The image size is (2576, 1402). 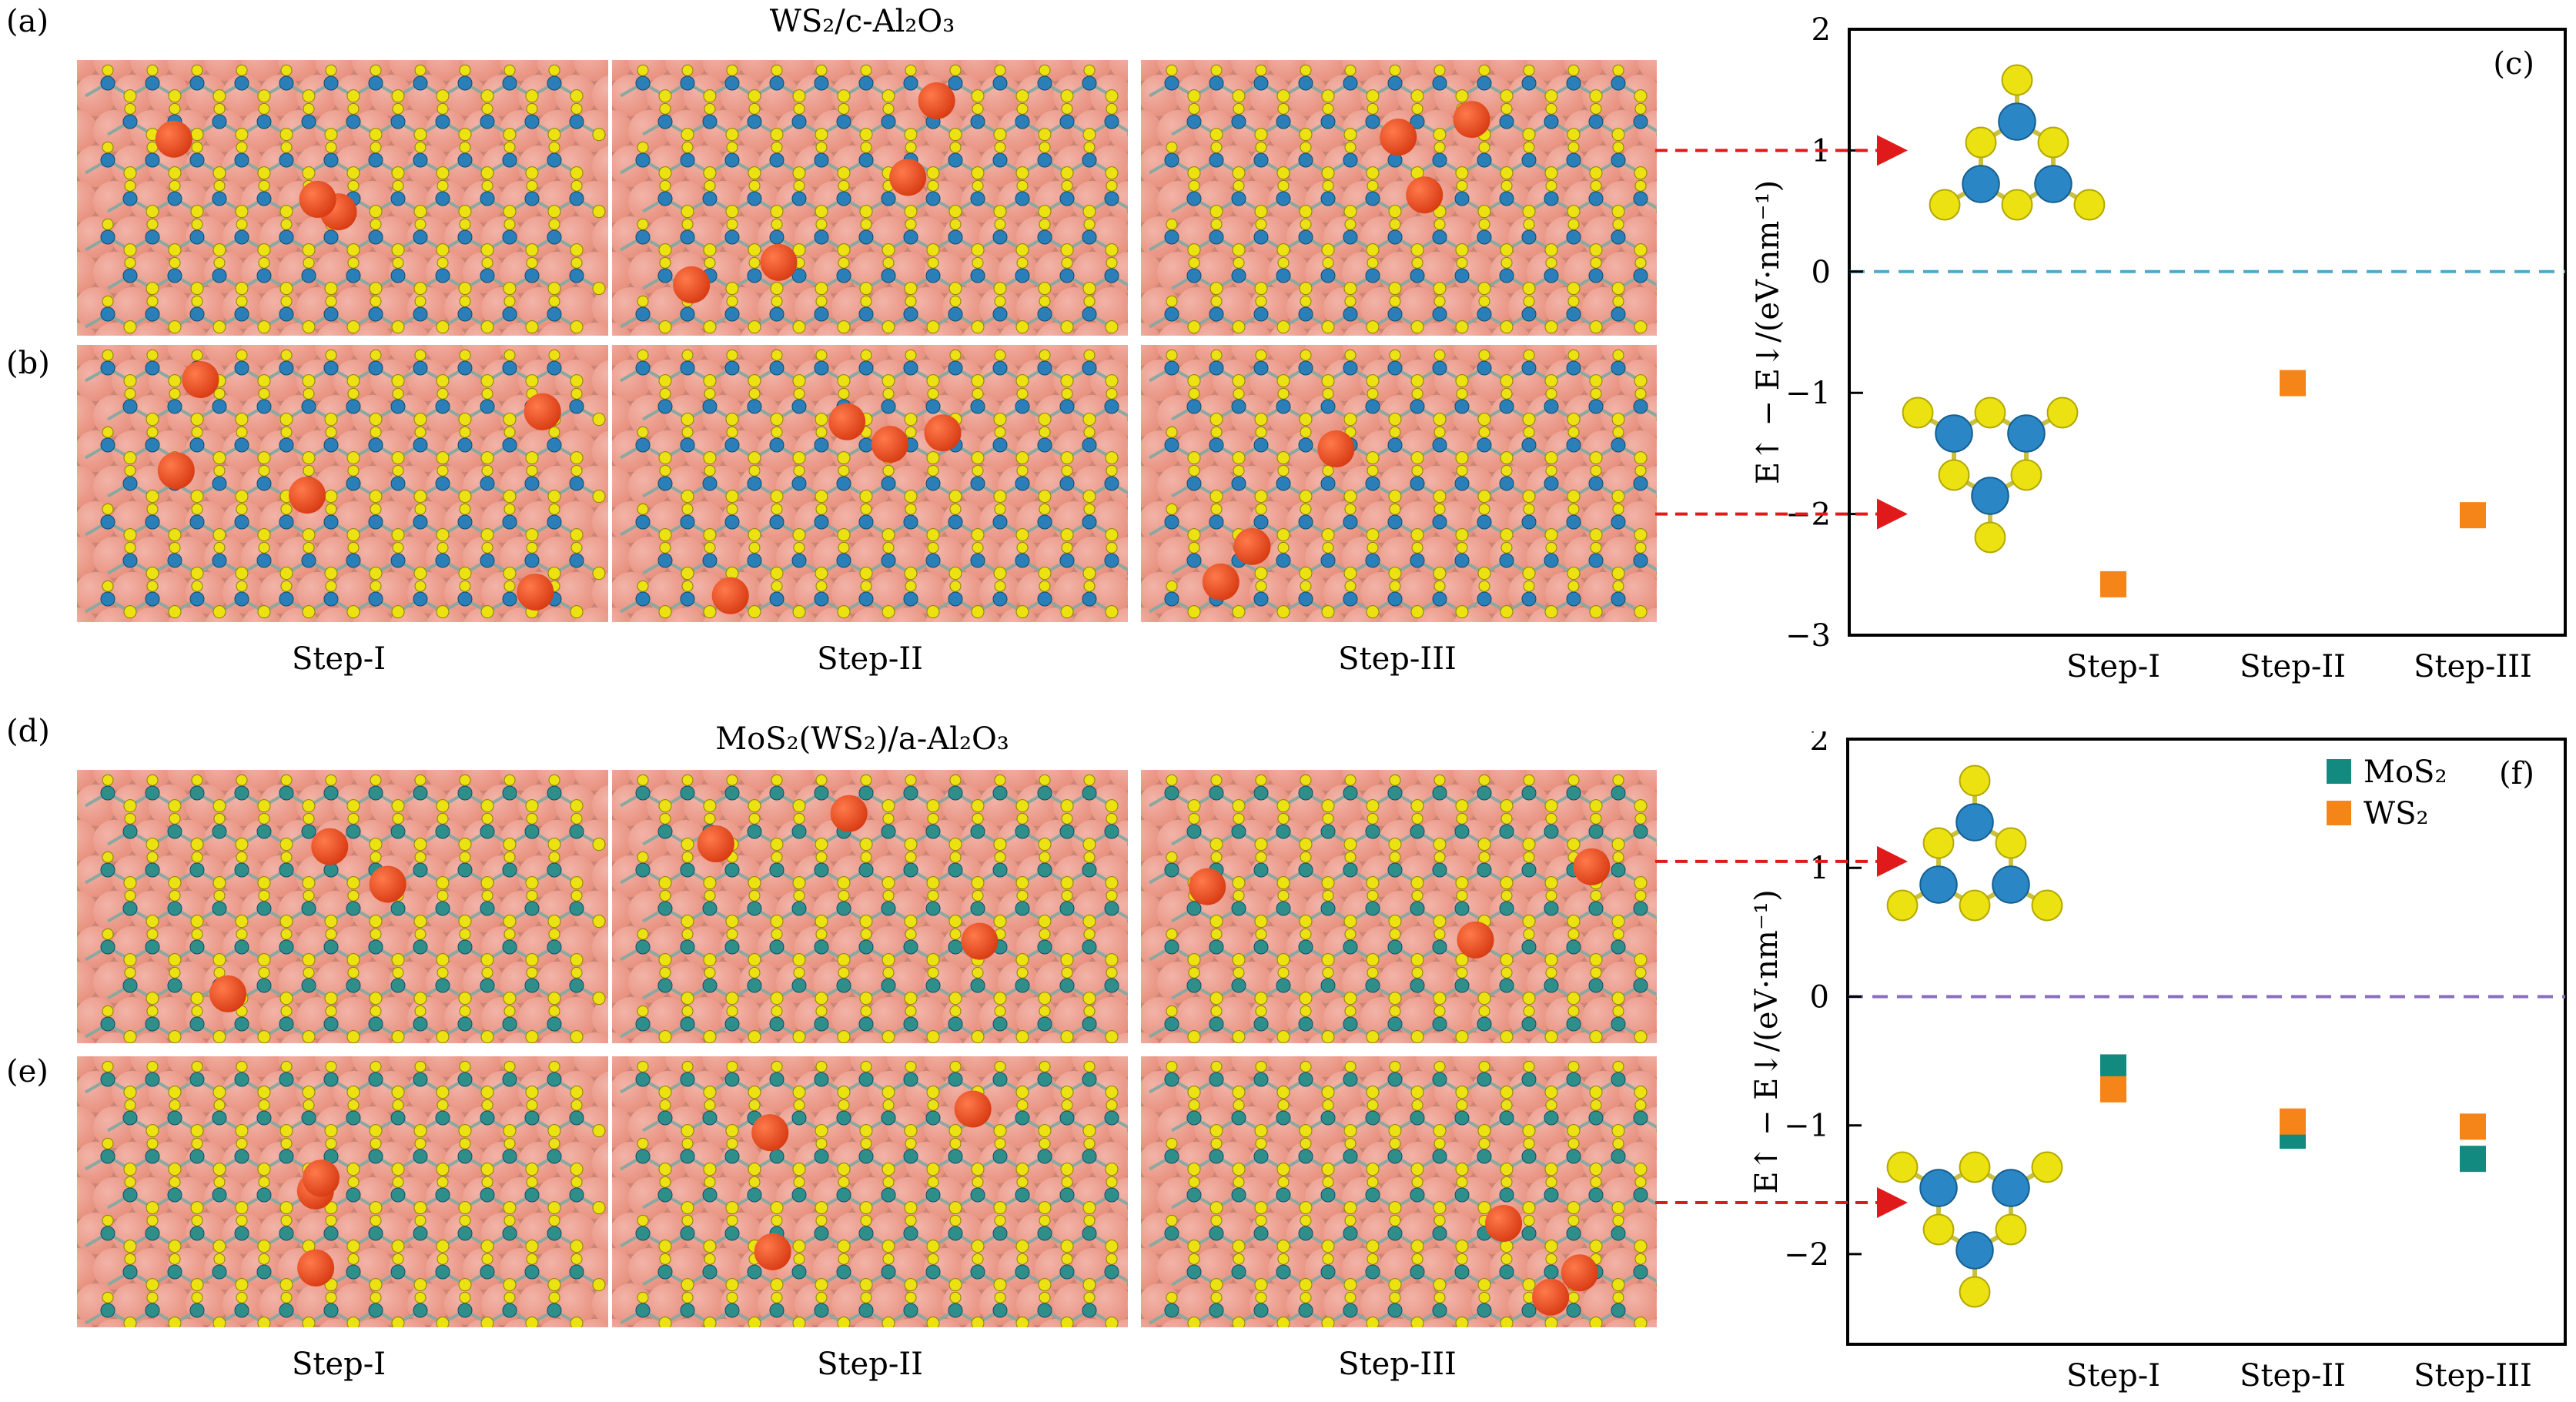 What do you see at coordinates (1398, 1364) in the screenshot?
I see `step-label-bottom-3: Step-III` at bounding box center [1398, 1364].